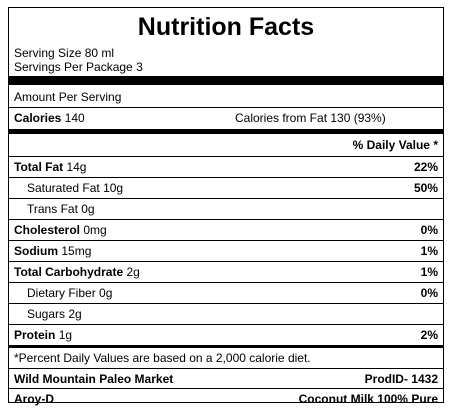  I want to click on calories-from-fat: Calories from Fat 130 (93%), so click(310, 118).